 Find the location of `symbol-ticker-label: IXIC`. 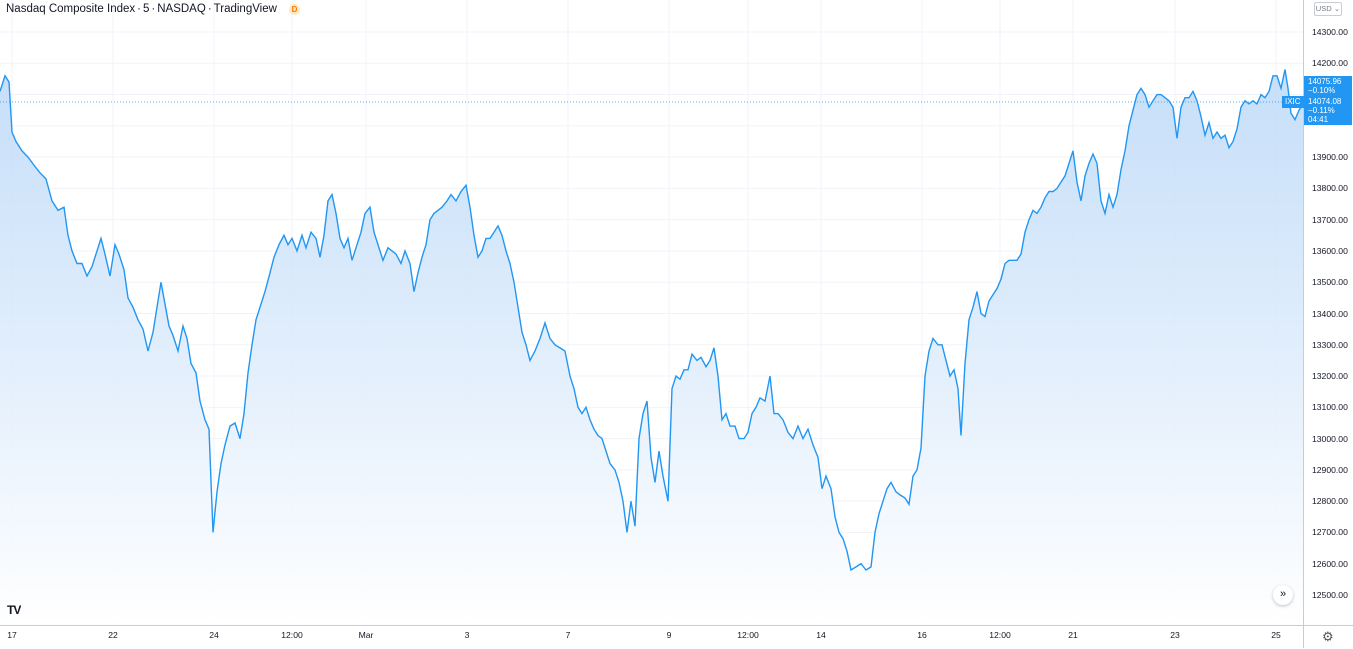

symbol-ticker-label: IXIC is located at coordinates (1293, 102).